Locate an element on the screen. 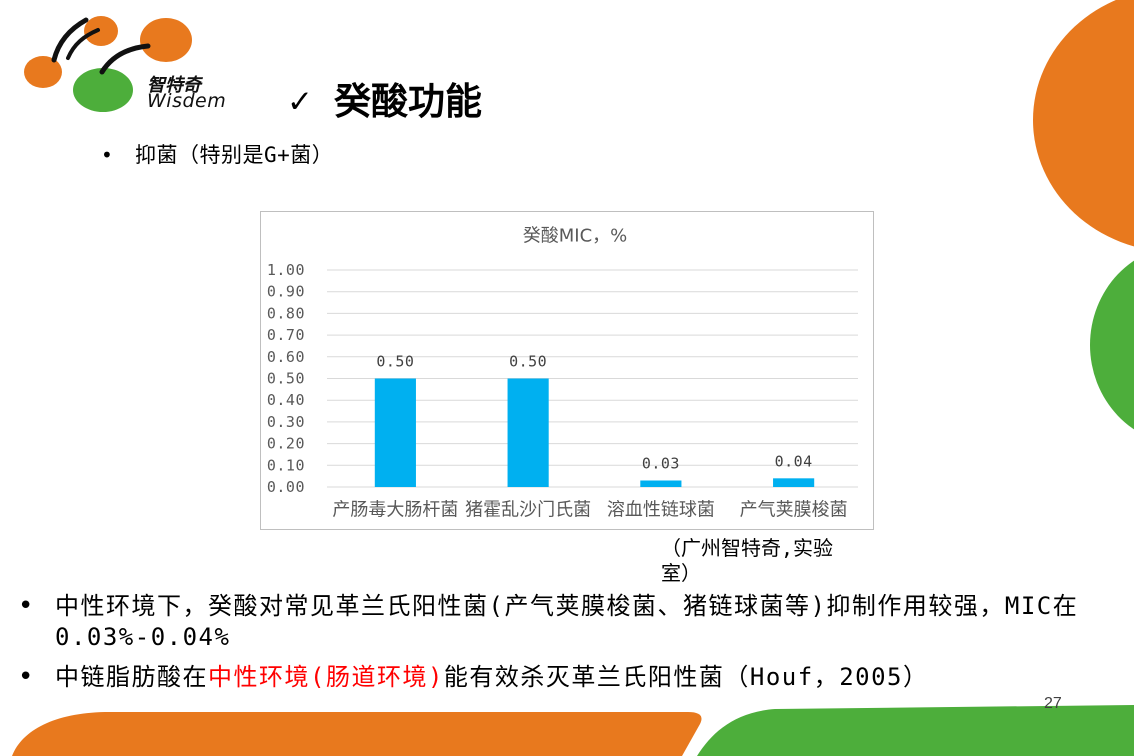  orange-bottom-swoosh is located at coordinates (357, 734).